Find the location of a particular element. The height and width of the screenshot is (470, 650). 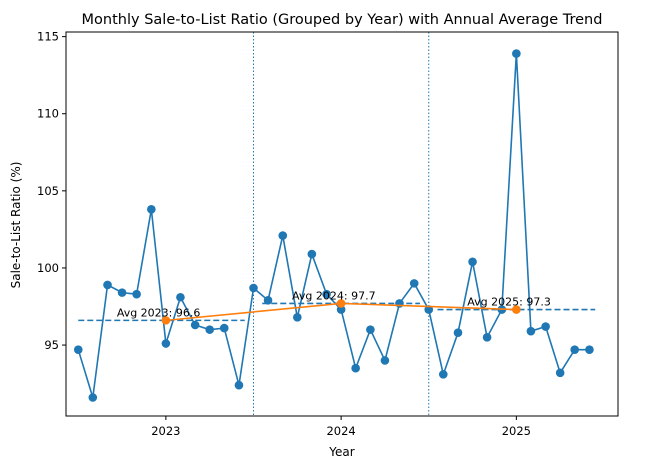

annual-average-label: Avg 2024: 97.7 is located at coordinates (334, 295).